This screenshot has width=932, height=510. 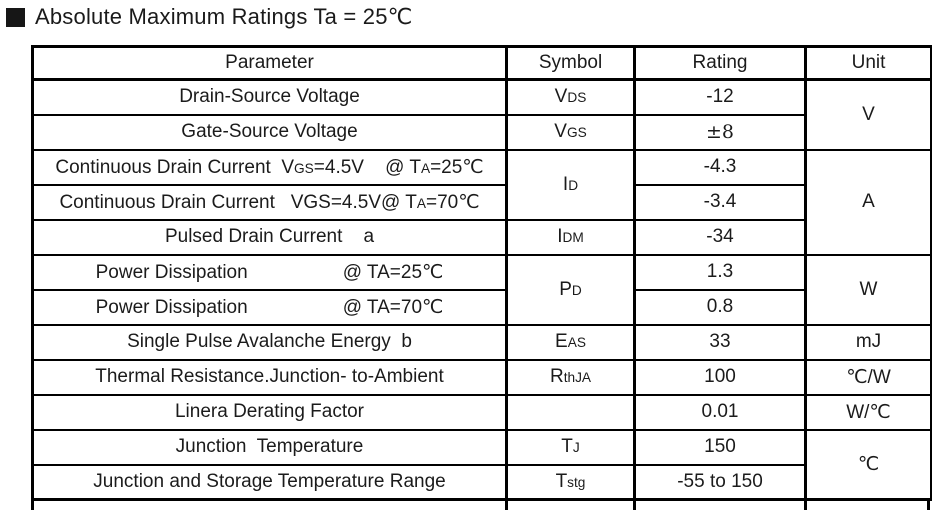 I want to click on unit-cell: V, so click(x=868, y=114).